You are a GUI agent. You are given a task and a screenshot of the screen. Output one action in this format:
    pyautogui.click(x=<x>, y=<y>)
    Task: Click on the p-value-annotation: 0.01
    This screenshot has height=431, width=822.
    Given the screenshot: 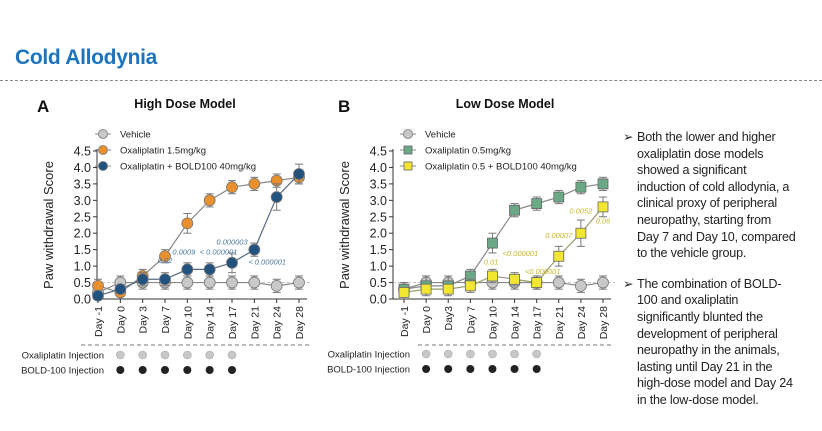 What is the action you would take?
    pyautogui.click(x=491, y=261)
    